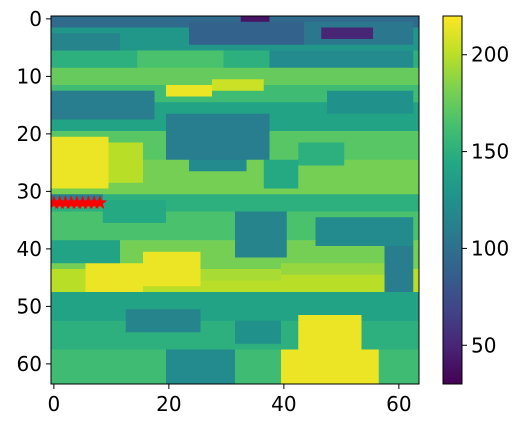  What do you see at coordinates (452, 200) in the screenshot?
I see `colorbar-gradient` at bounding box center [452, 200].